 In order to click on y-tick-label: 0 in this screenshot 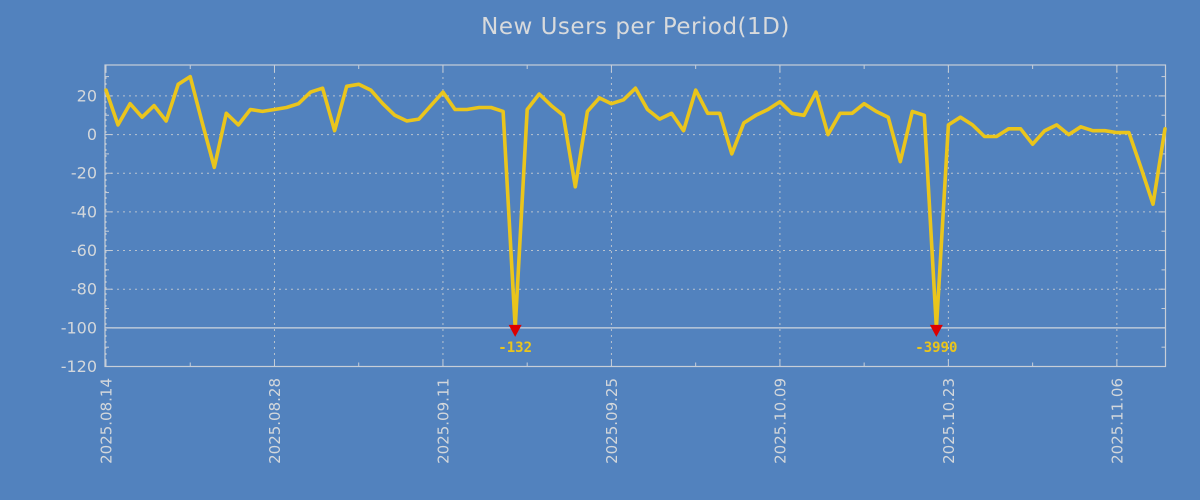, I will do `click(92, 134)`.